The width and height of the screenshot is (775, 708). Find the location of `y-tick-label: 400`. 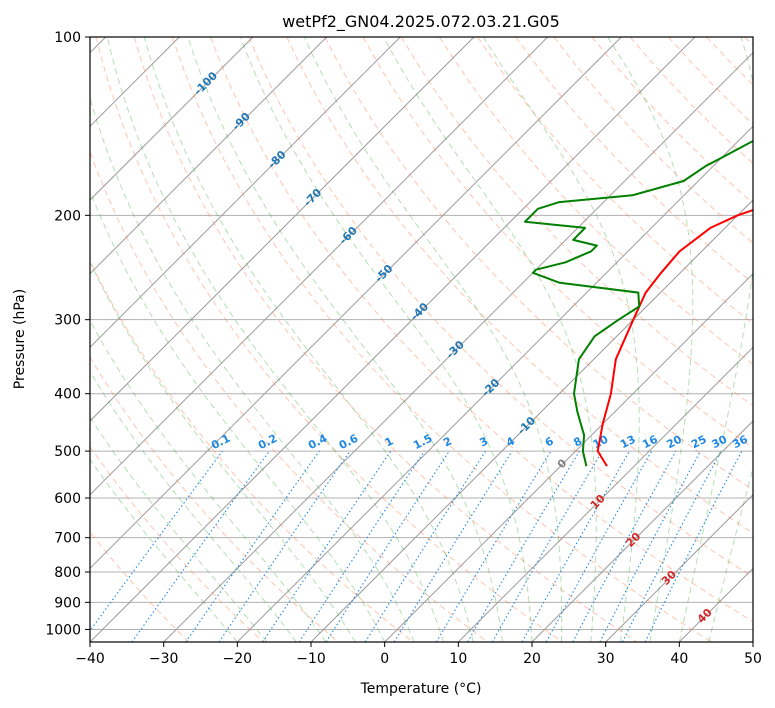

y-tick-label: 400 is located at coordinates (67, 395).